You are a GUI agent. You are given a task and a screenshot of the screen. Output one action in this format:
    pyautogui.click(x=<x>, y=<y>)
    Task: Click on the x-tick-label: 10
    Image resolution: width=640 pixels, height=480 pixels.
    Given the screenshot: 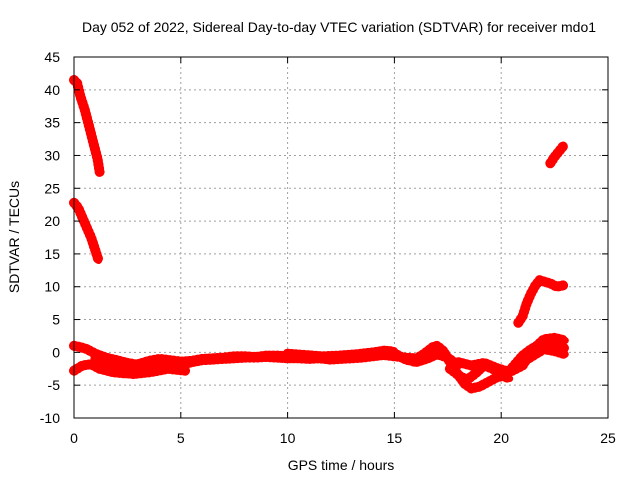 What is the action you would take?
    pyautogui.click(x=288, y=438)
    